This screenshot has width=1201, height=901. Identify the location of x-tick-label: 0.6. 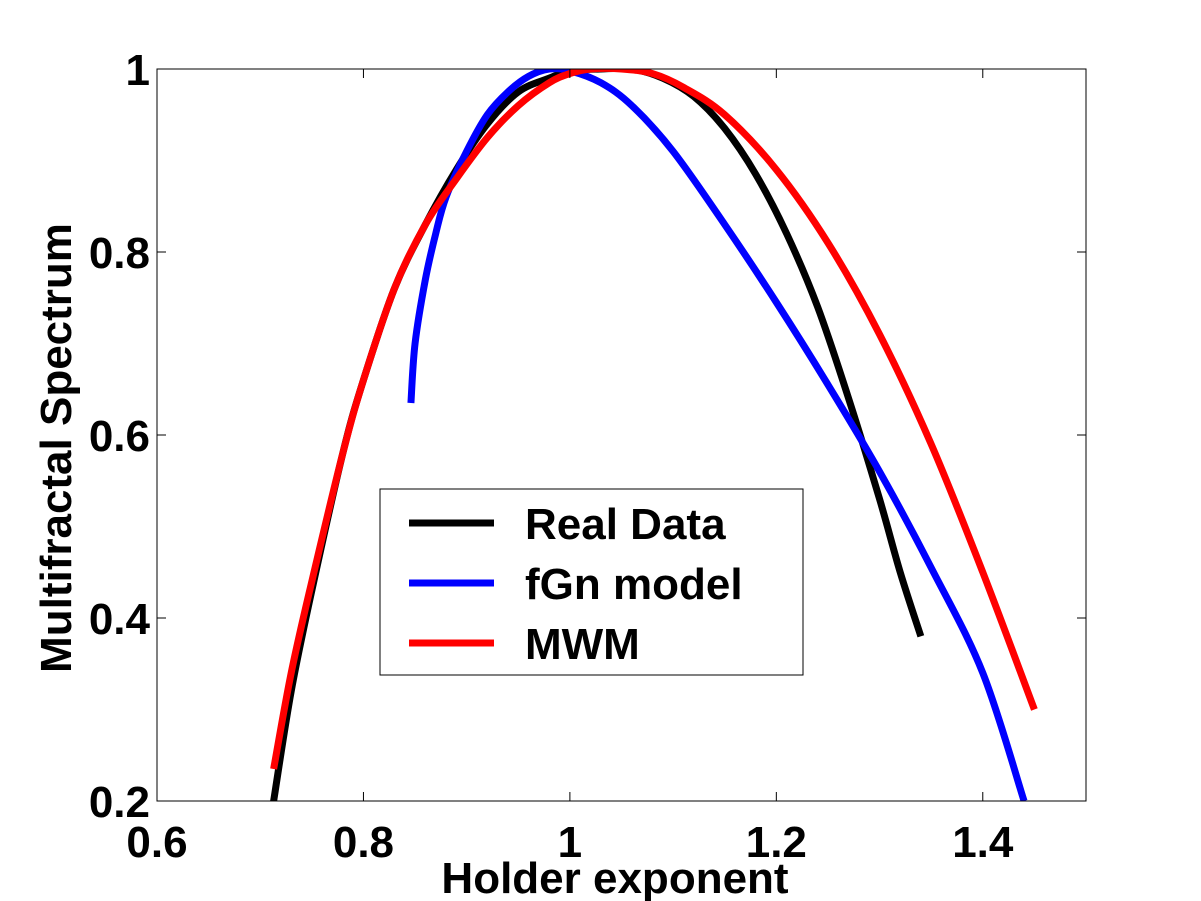
(156, 842).